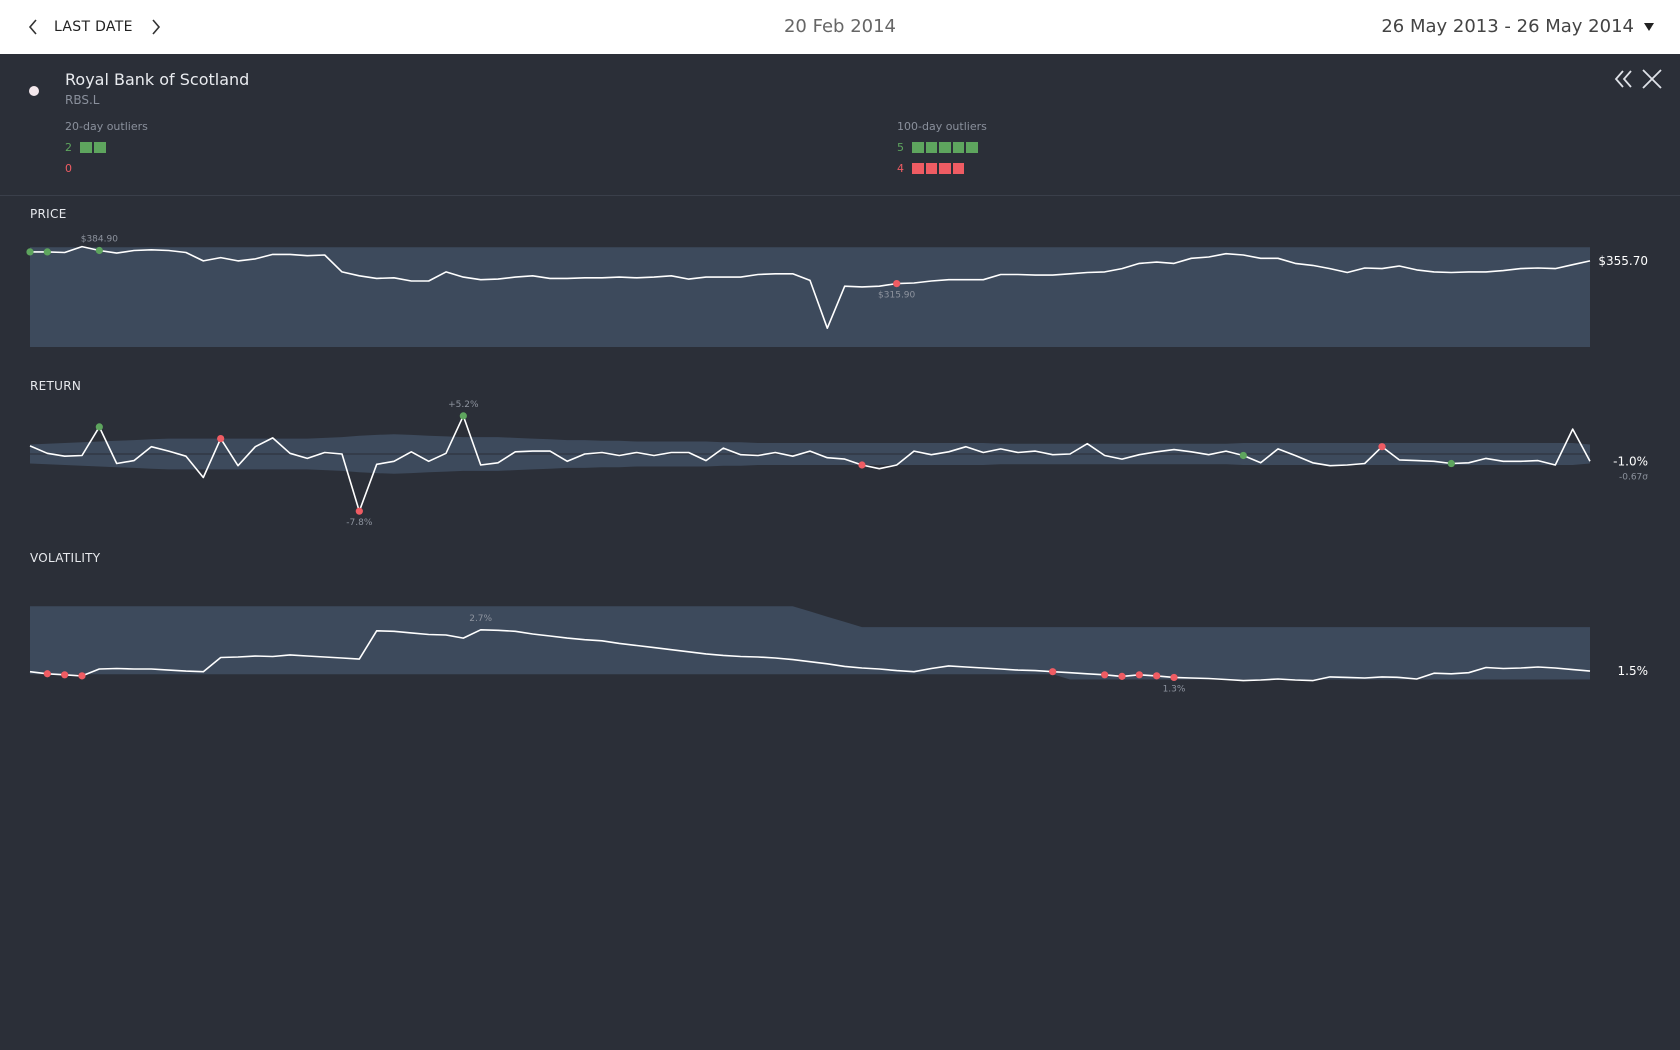 The width and height of the screenshot is (1680, 1050). I want to click on close-button, so click(1652, 79).